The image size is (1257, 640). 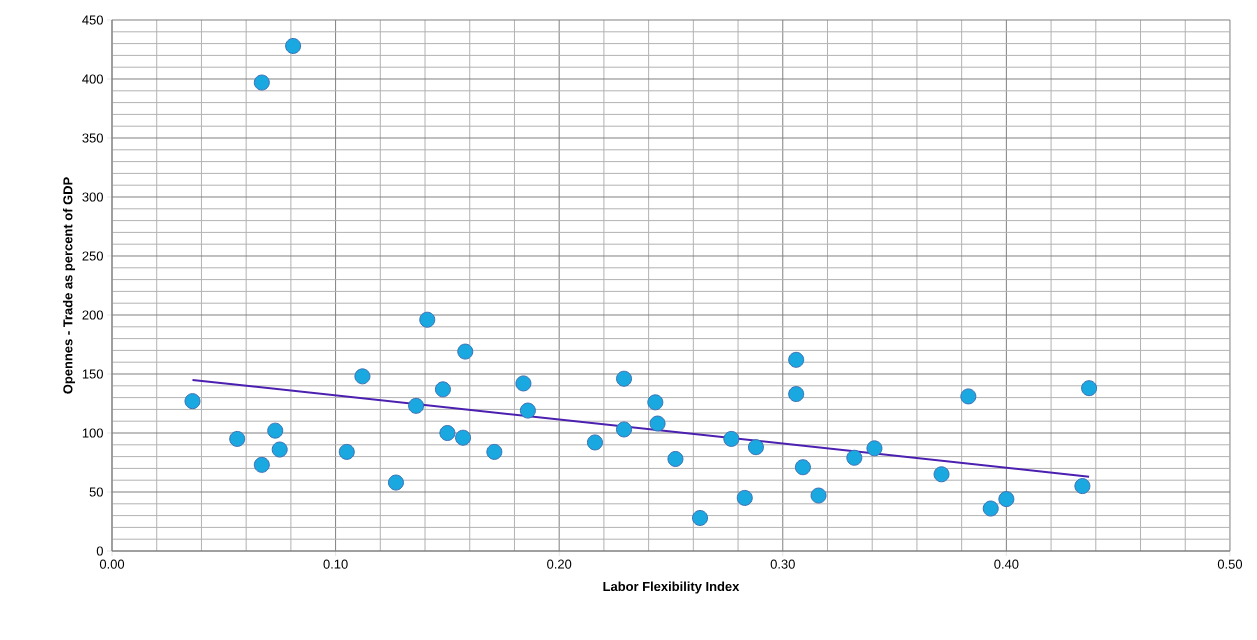 I want to click on y-tick-label: 300, so click(x=92, y=197).